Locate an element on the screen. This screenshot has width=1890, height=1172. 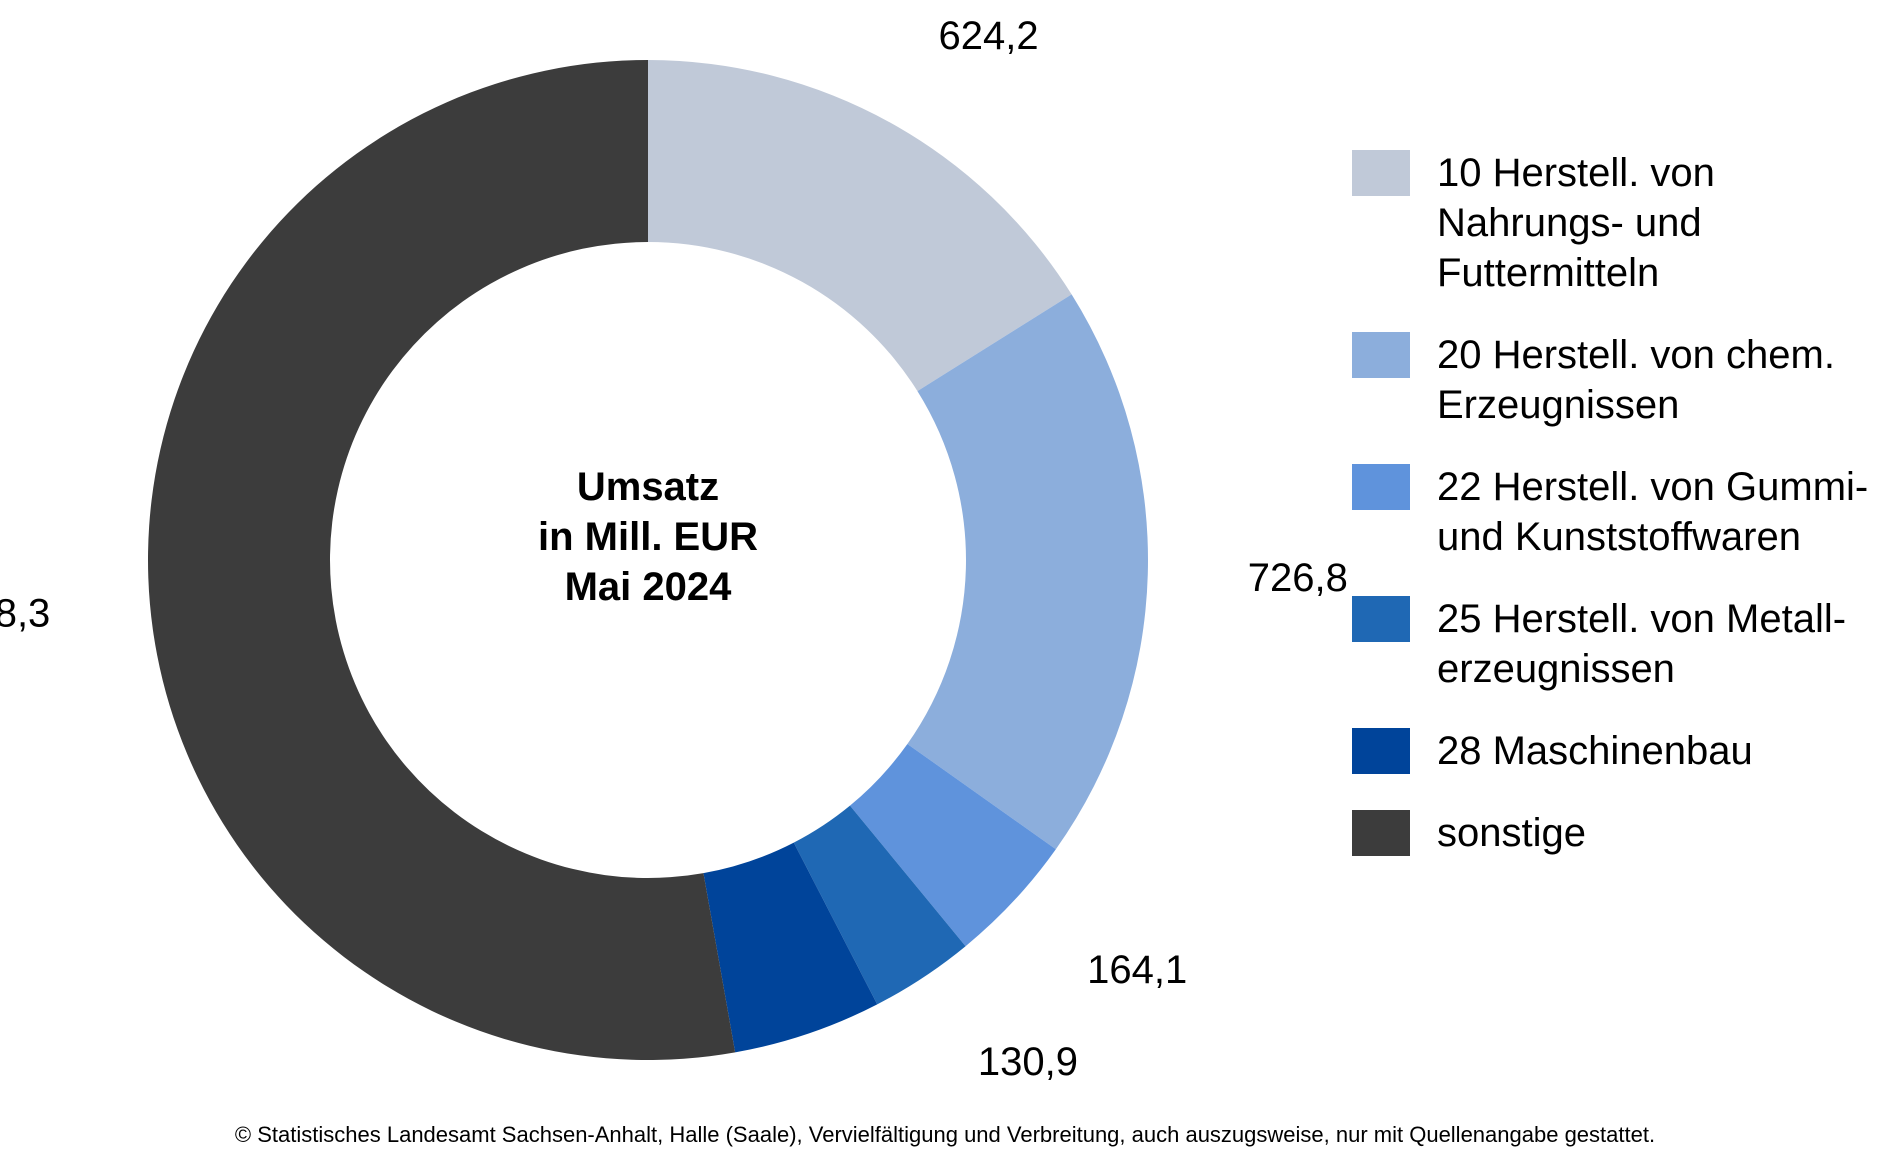
legend-label-line: sonstige is located at coordinates (1511, 833).